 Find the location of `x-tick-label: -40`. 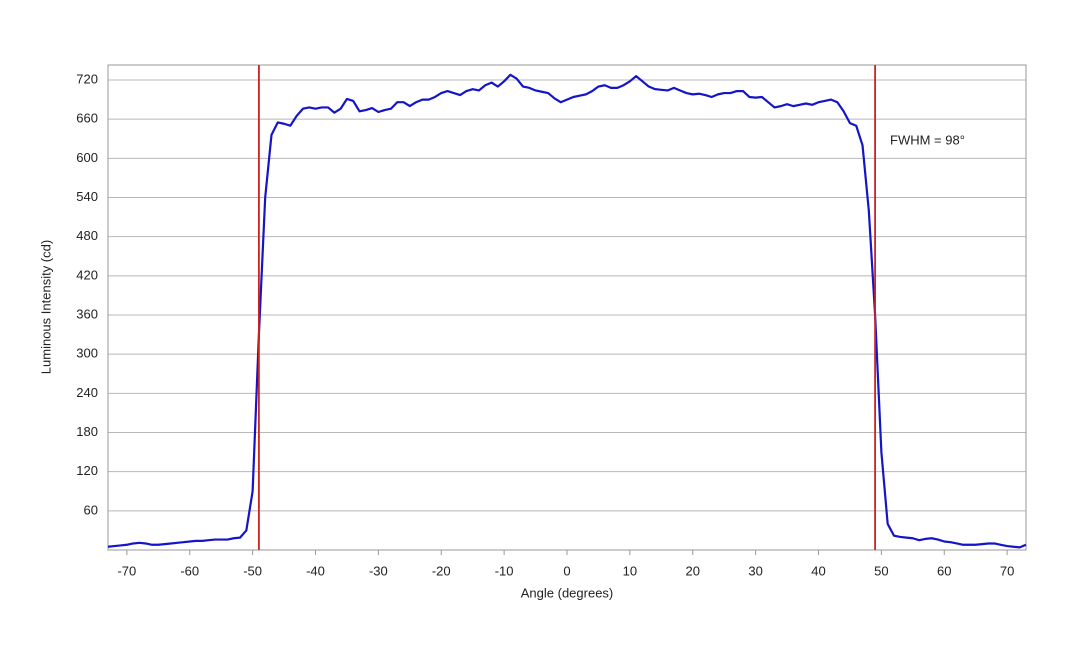

x-tick-label: -40 is located at coordinates (315, 570).